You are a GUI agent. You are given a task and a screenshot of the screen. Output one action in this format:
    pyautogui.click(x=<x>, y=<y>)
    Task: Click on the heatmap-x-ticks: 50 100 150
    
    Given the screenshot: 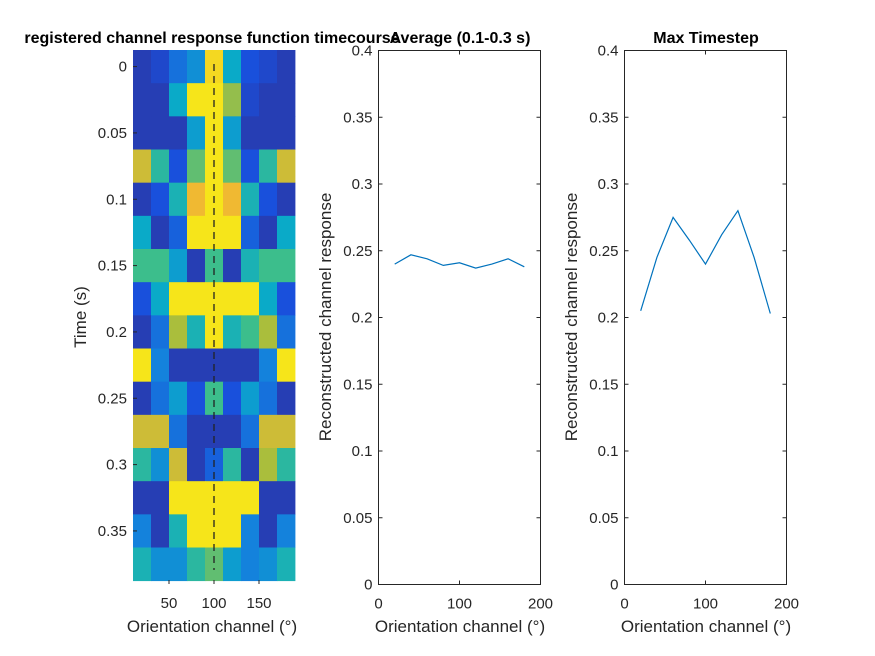 What is the action you would take?
    pyautogui.click(x=216, y=596)
    